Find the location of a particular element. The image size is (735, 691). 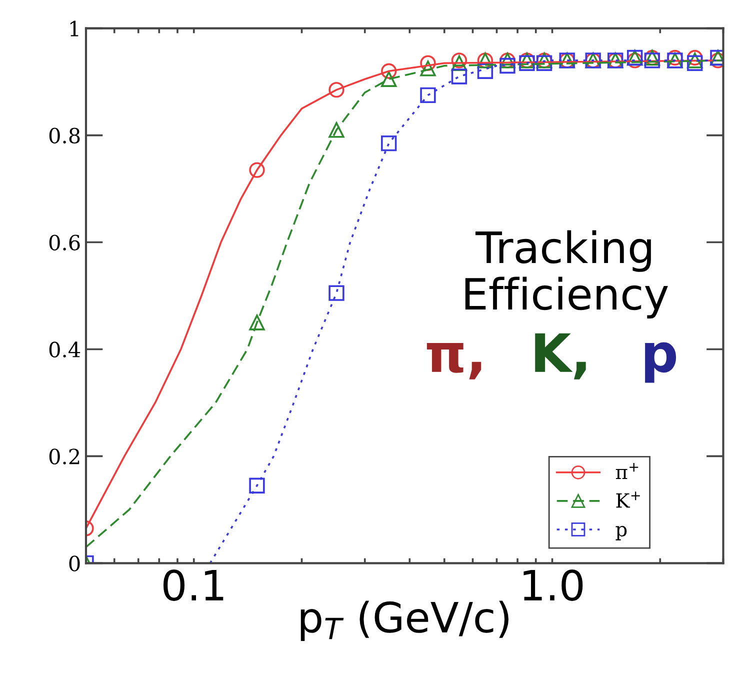

y-tick-label: 0.4 is located at coordinates (64, 350).